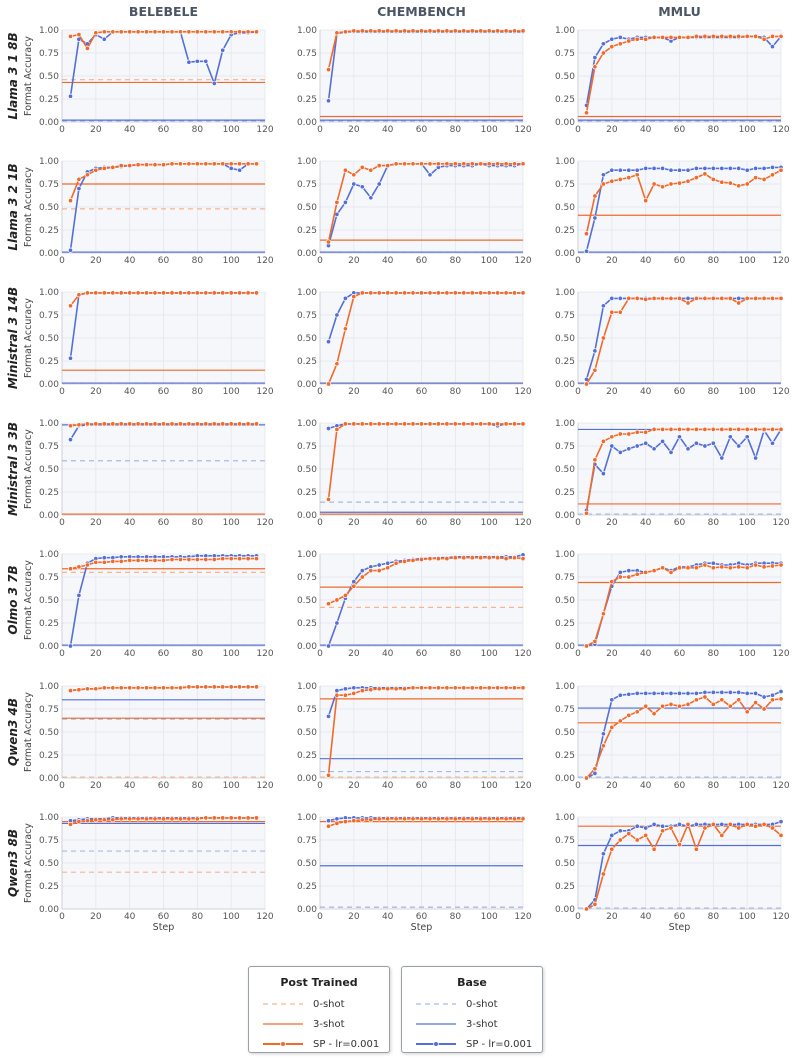 The height and width of the screenshot is (1060, 792). What do you see at coordinates (156, 873) in the screenshot?
I see `panel: 0.00 0.25 0.50 0.75 1.00 0 20 40 60 80 100 120 Step` at bounding box center [156, 873].